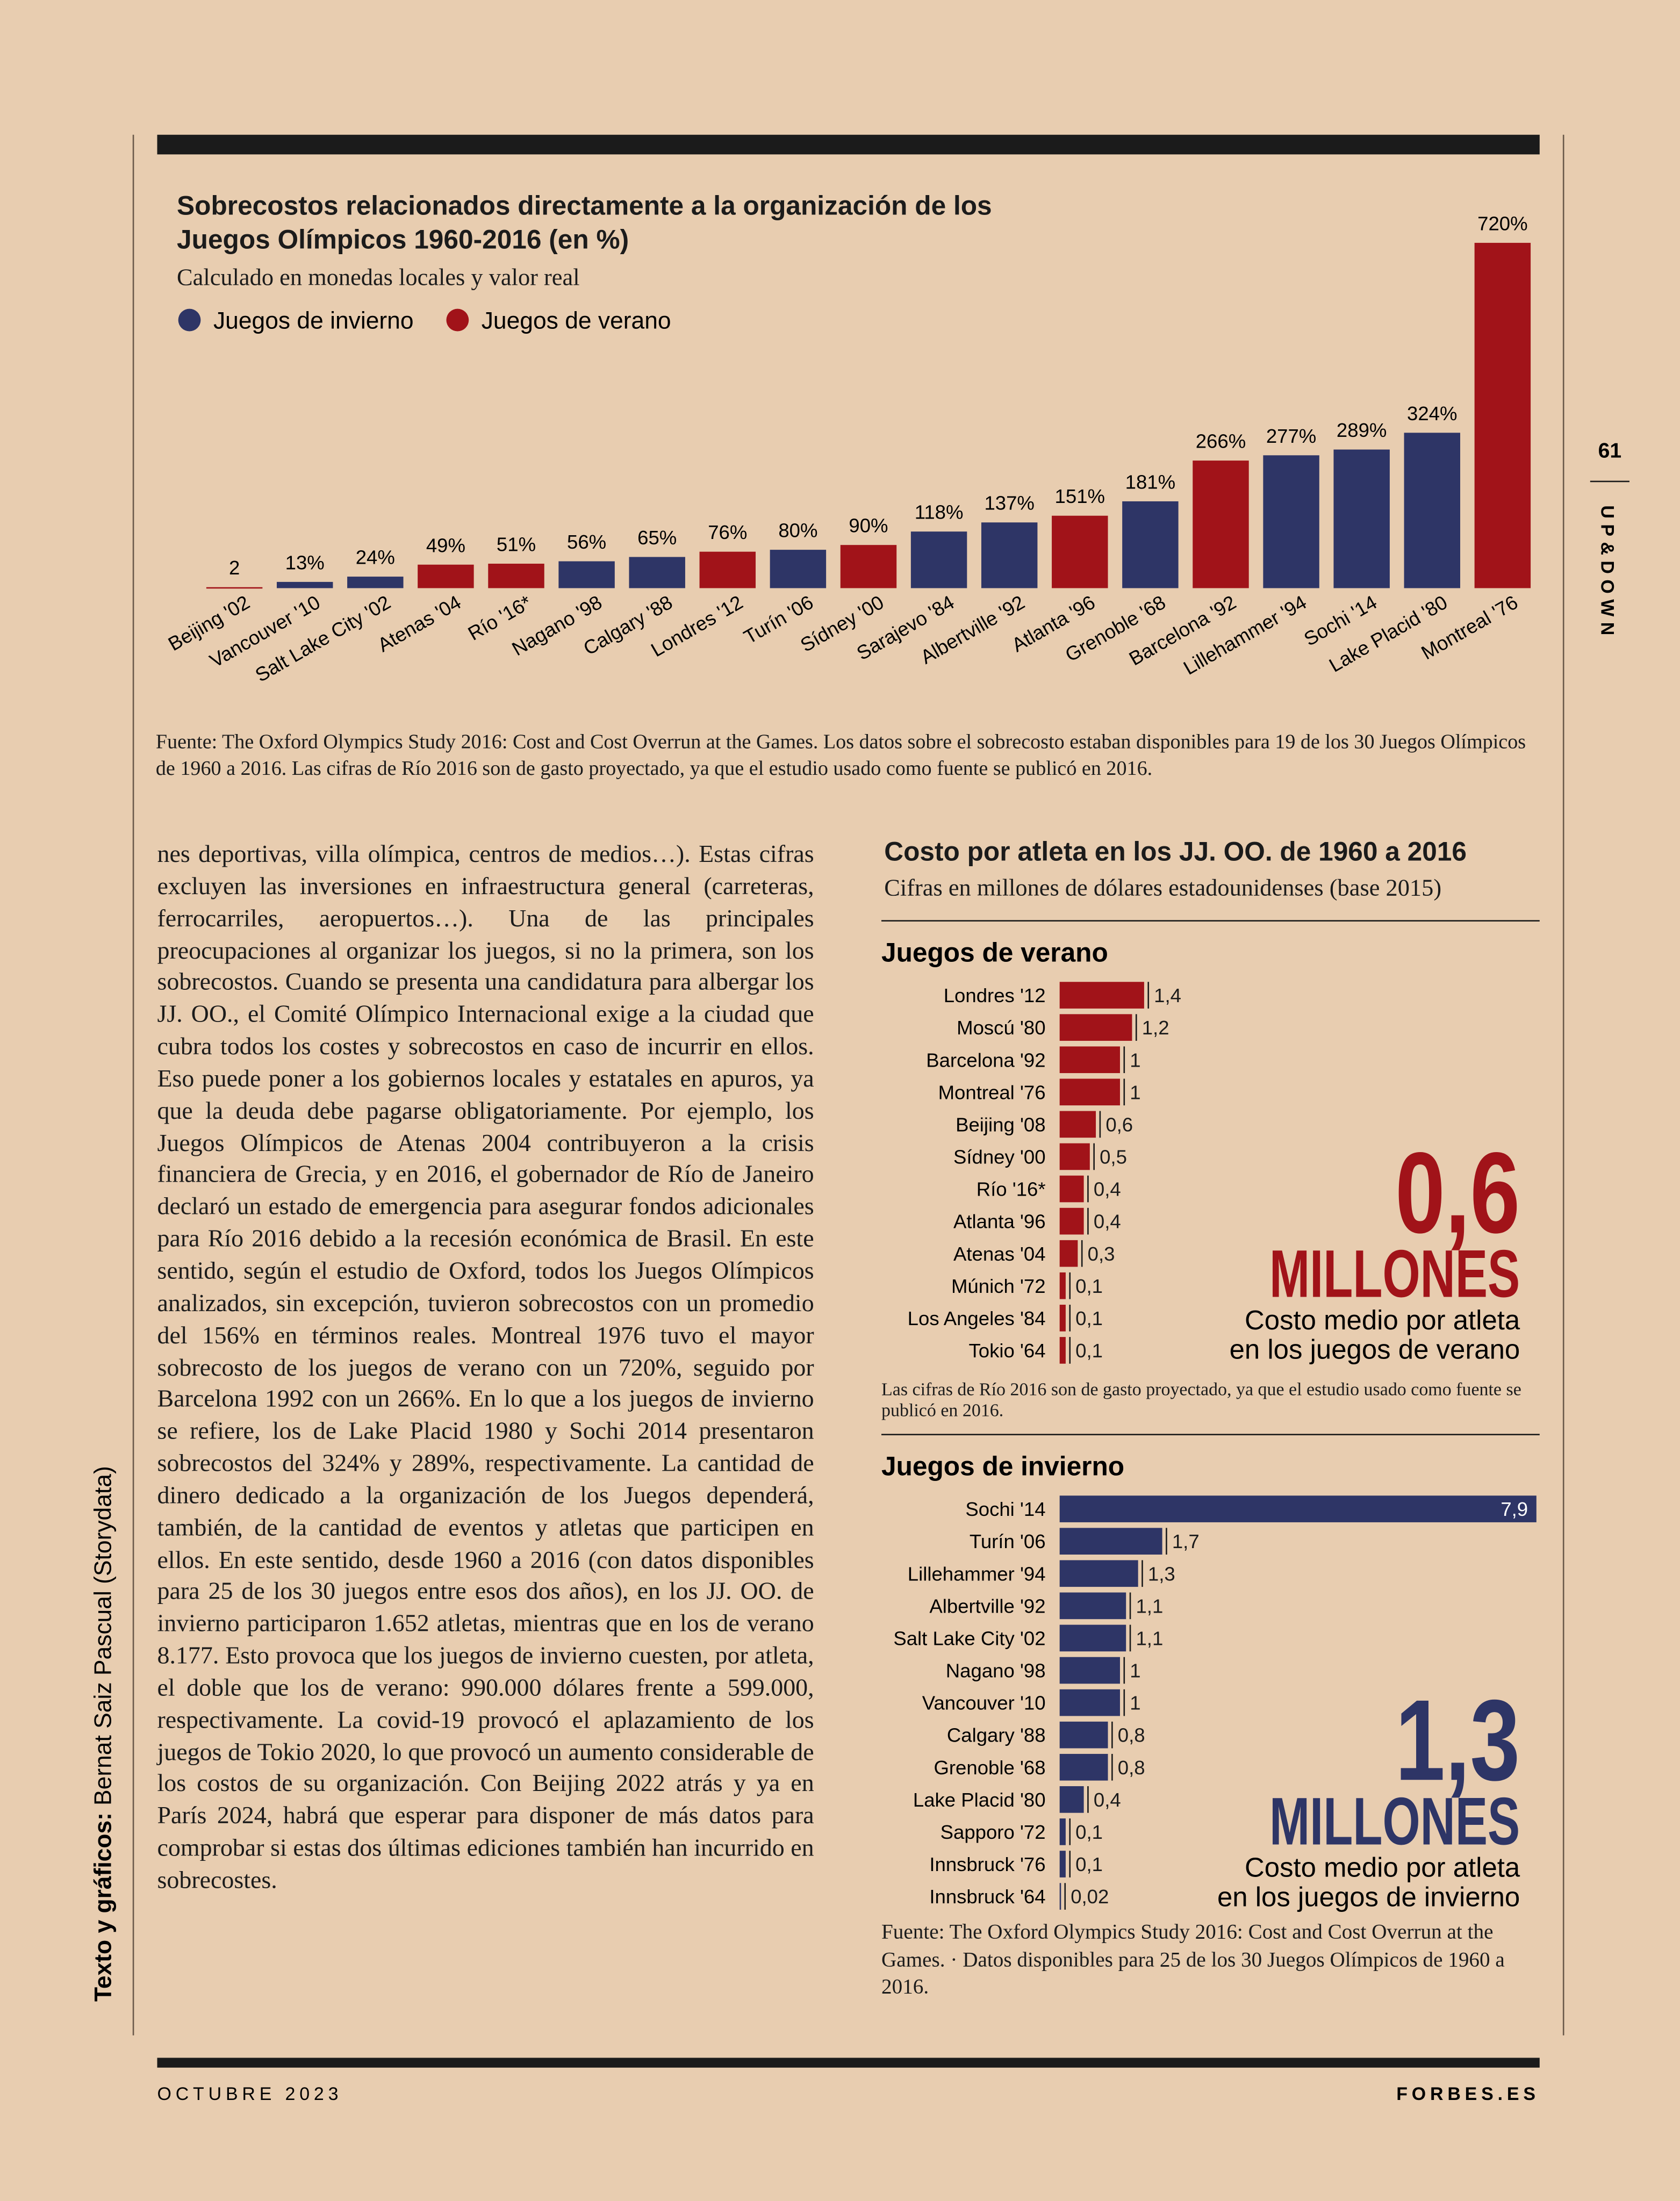 The height and width of the screenshot is (2201, 1680). What do you see at coordinates (1009, 503) in the screenshot?
I see `value-label: 137%` at bounding box center [1009, 503].